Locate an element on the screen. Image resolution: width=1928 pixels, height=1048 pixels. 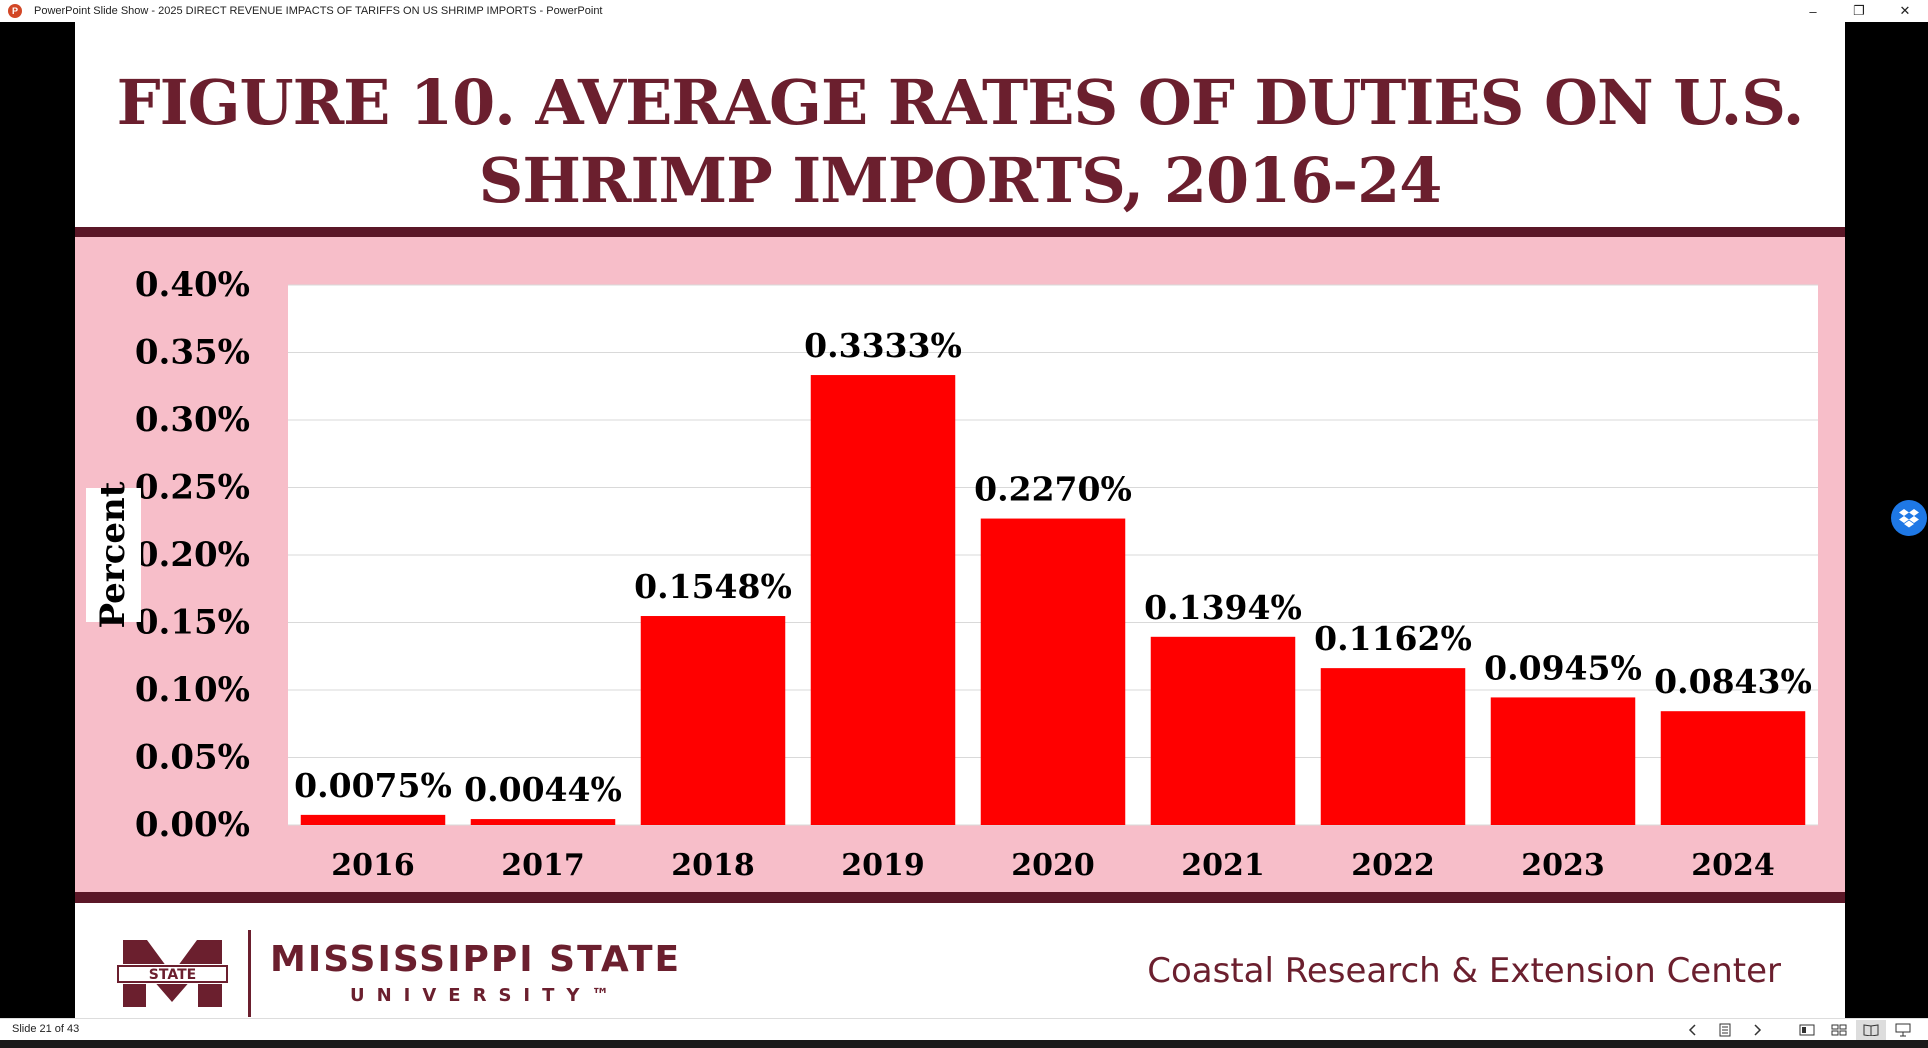
y-tick-label: 0.35% is located at coordinates (192, 353).